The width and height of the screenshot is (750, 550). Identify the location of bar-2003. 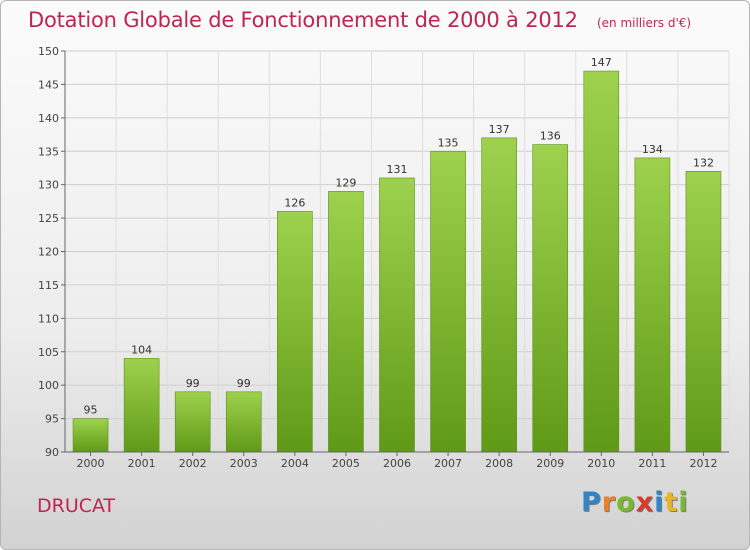
(243, 422).